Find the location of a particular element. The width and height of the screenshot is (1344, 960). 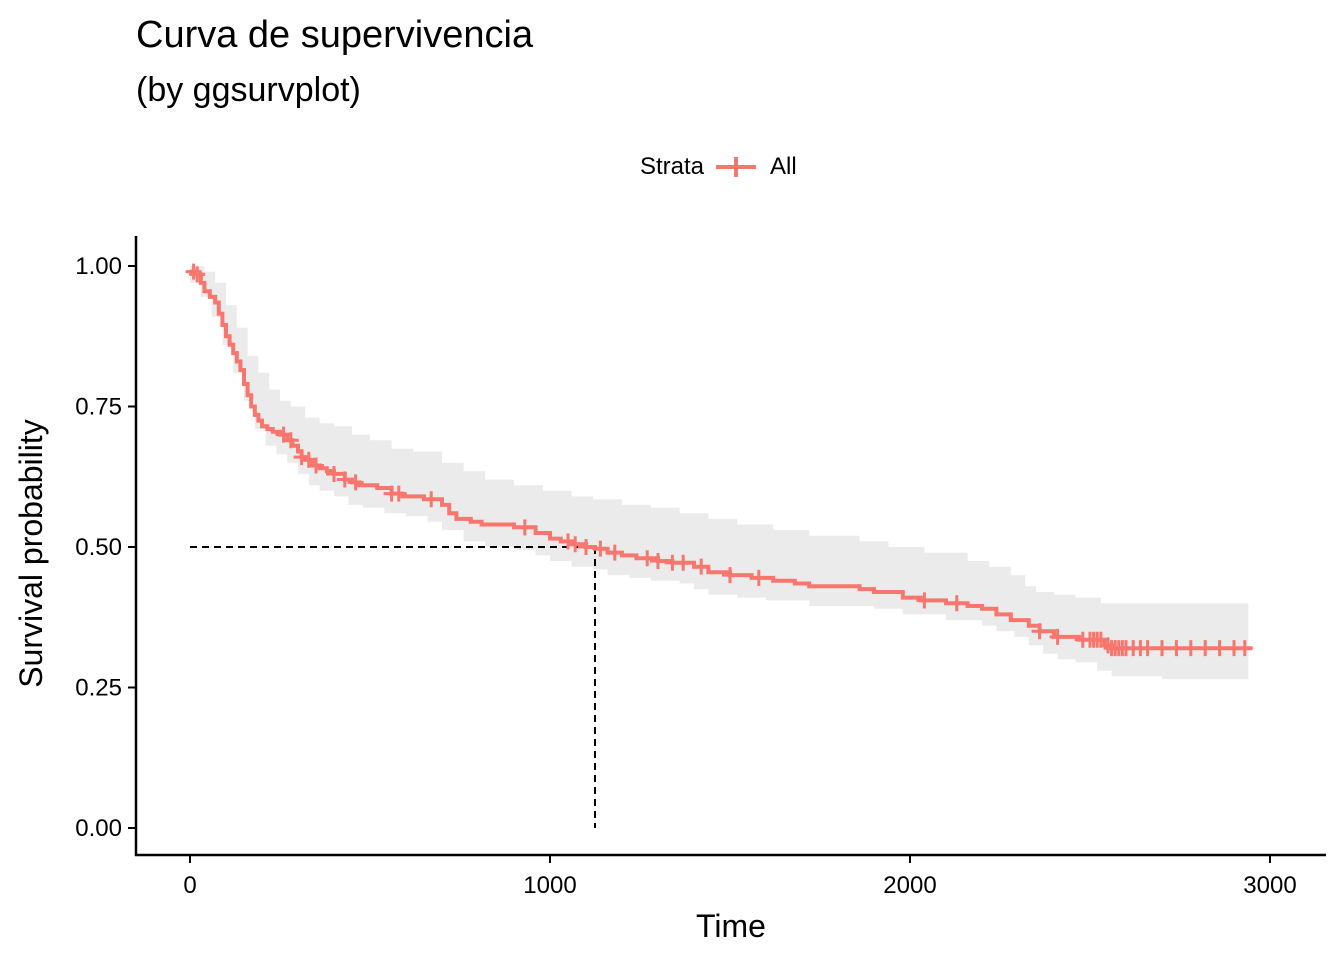

chart-title: Curva de supervivencia is located at coordinates (335, 35).